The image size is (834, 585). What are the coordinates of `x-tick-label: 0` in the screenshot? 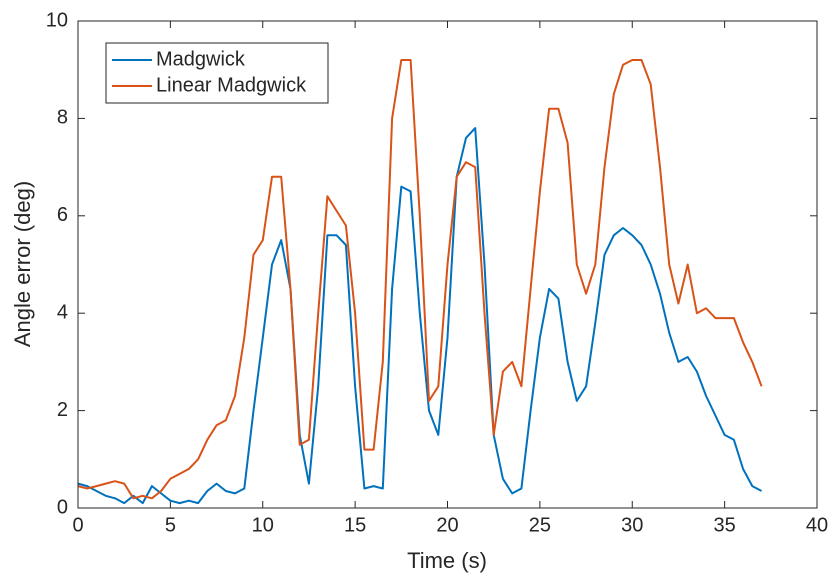 It's located at (77, 525).